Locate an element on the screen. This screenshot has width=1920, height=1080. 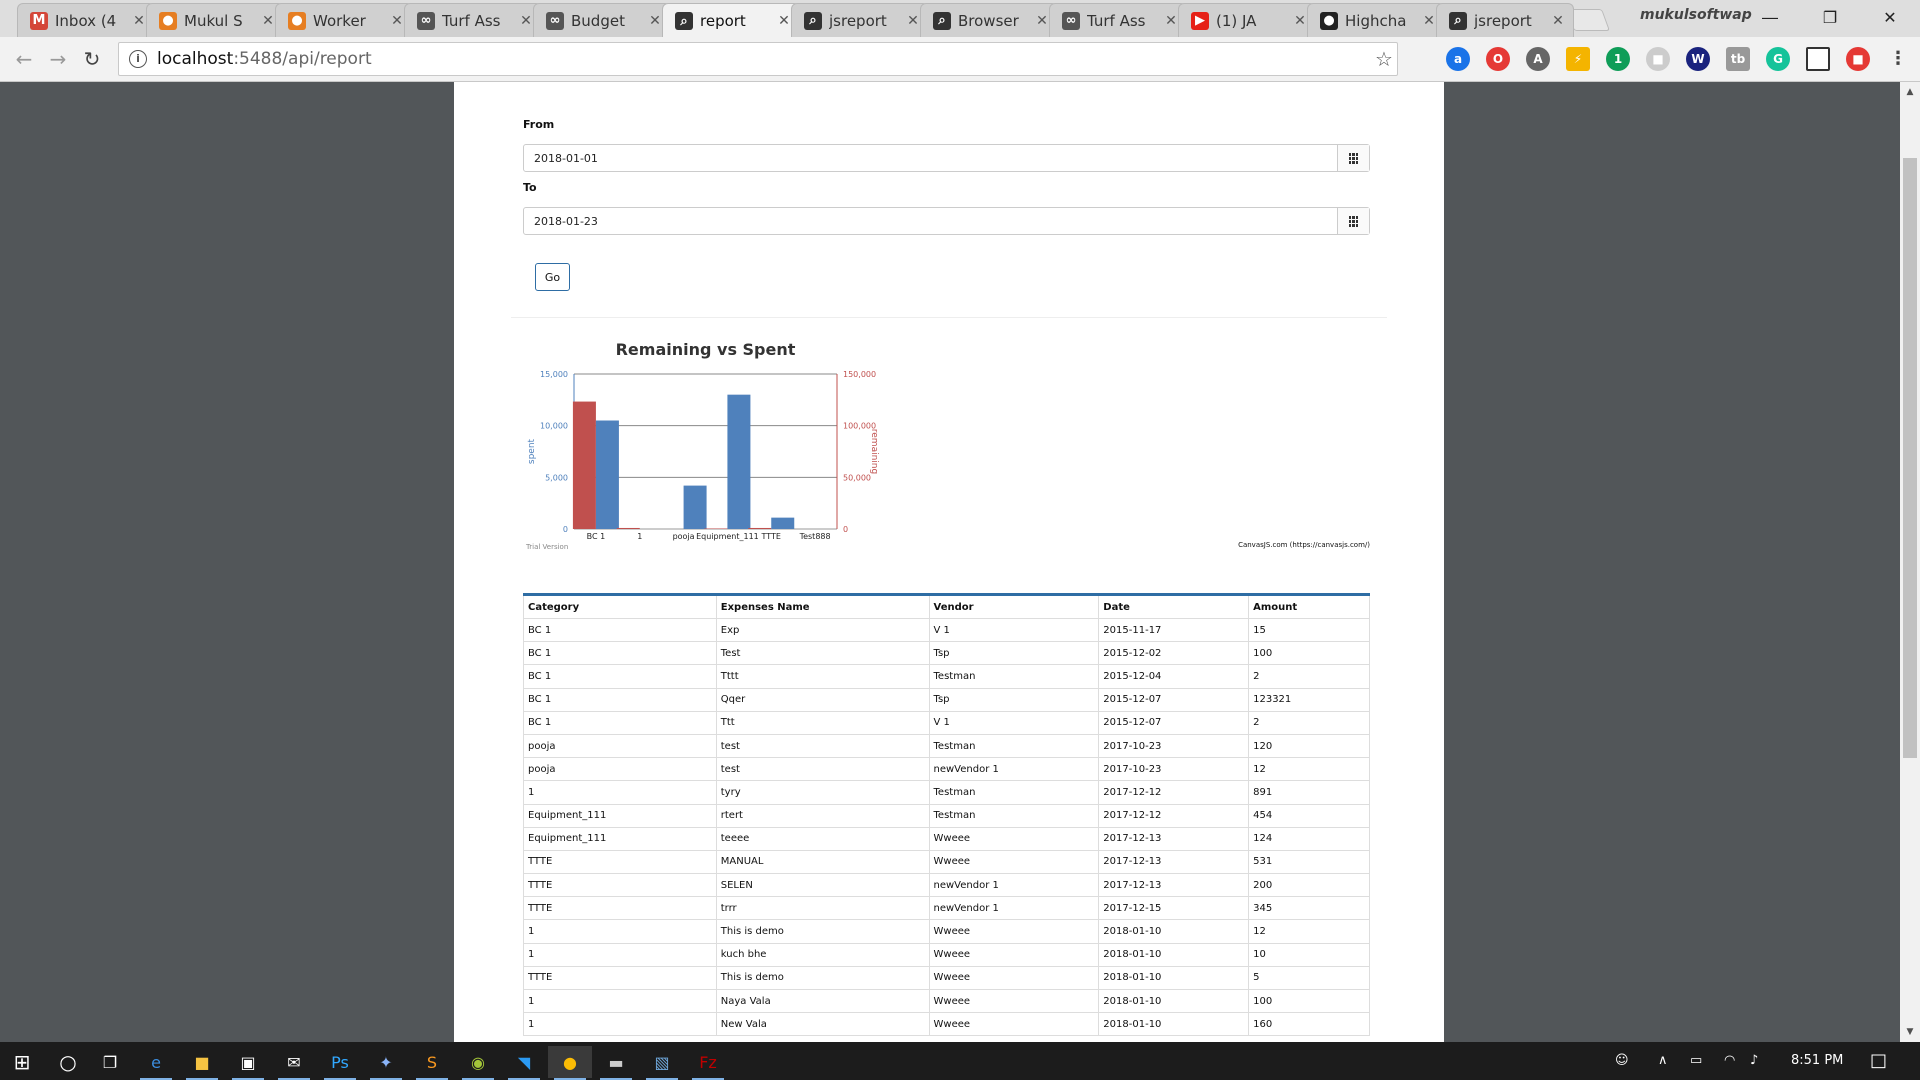
clock: 8:51 PM is located at coordinates (1817, 1060).